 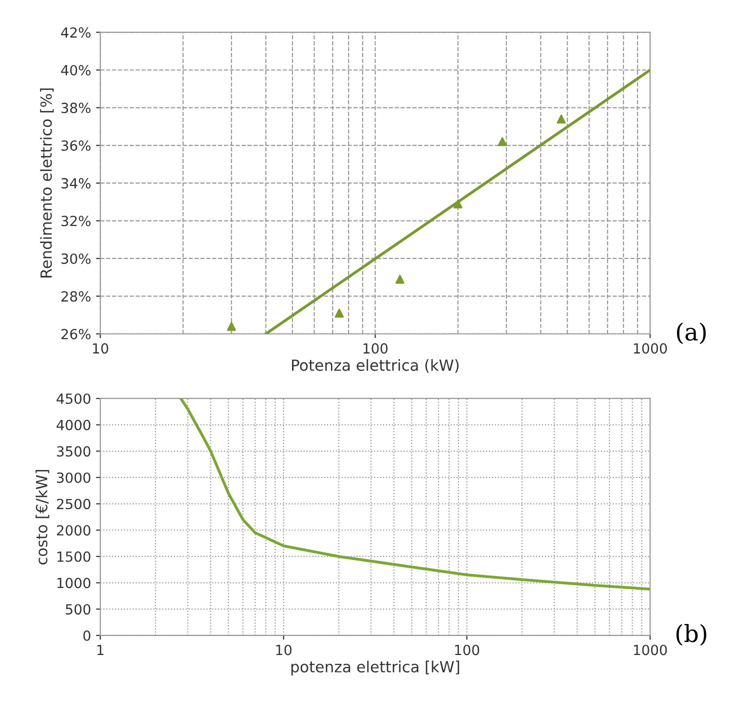 What do you see at coordinates (375, 366) in the screenshot?
I see `x-axis-title: Potenza elettrica (kW)` at bounding box center [375, 366].